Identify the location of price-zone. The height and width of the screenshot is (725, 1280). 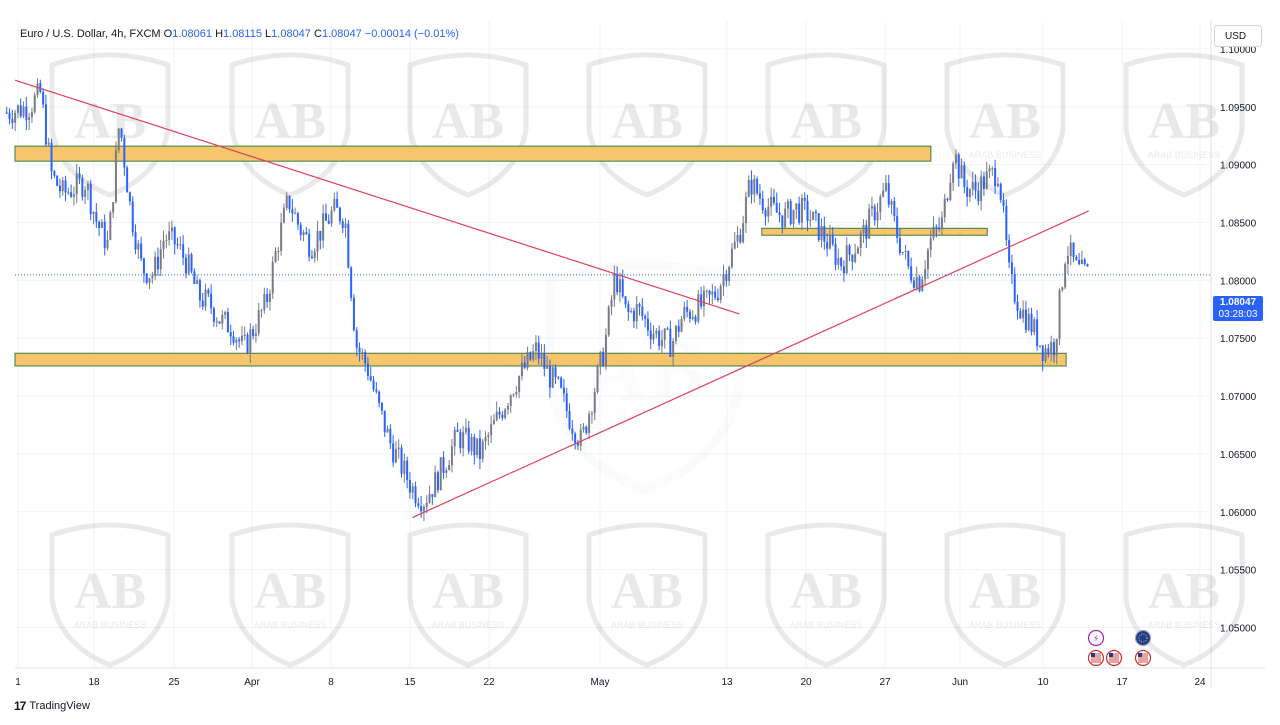
(473, 153).